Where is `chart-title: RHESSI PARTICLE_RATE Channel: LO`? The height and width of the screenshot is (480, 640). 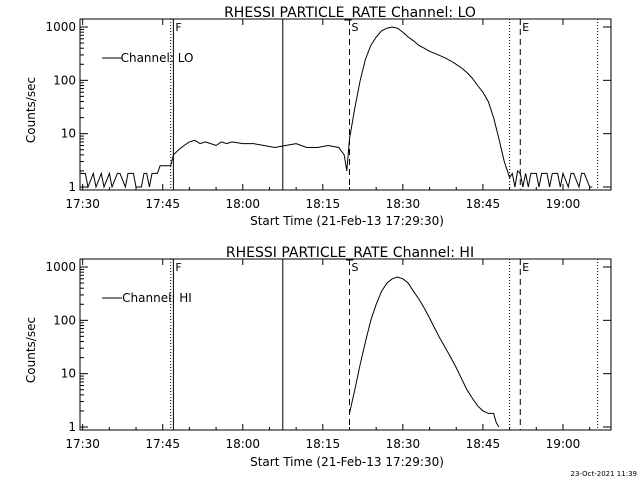
chart-title: RHESSI PARTICLE_RATE Channel: LO is located at coordinates (350, 13).